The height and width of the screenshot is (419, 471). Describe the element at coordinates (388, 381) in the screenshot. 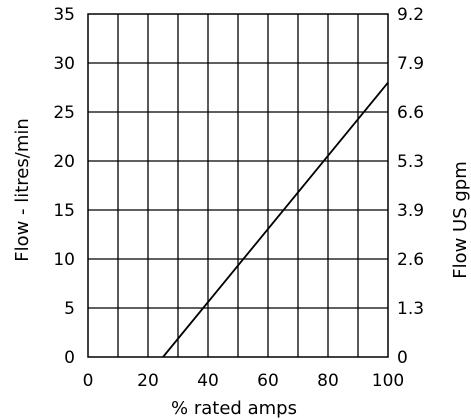

I see `x-tick-label: 100` at that location.